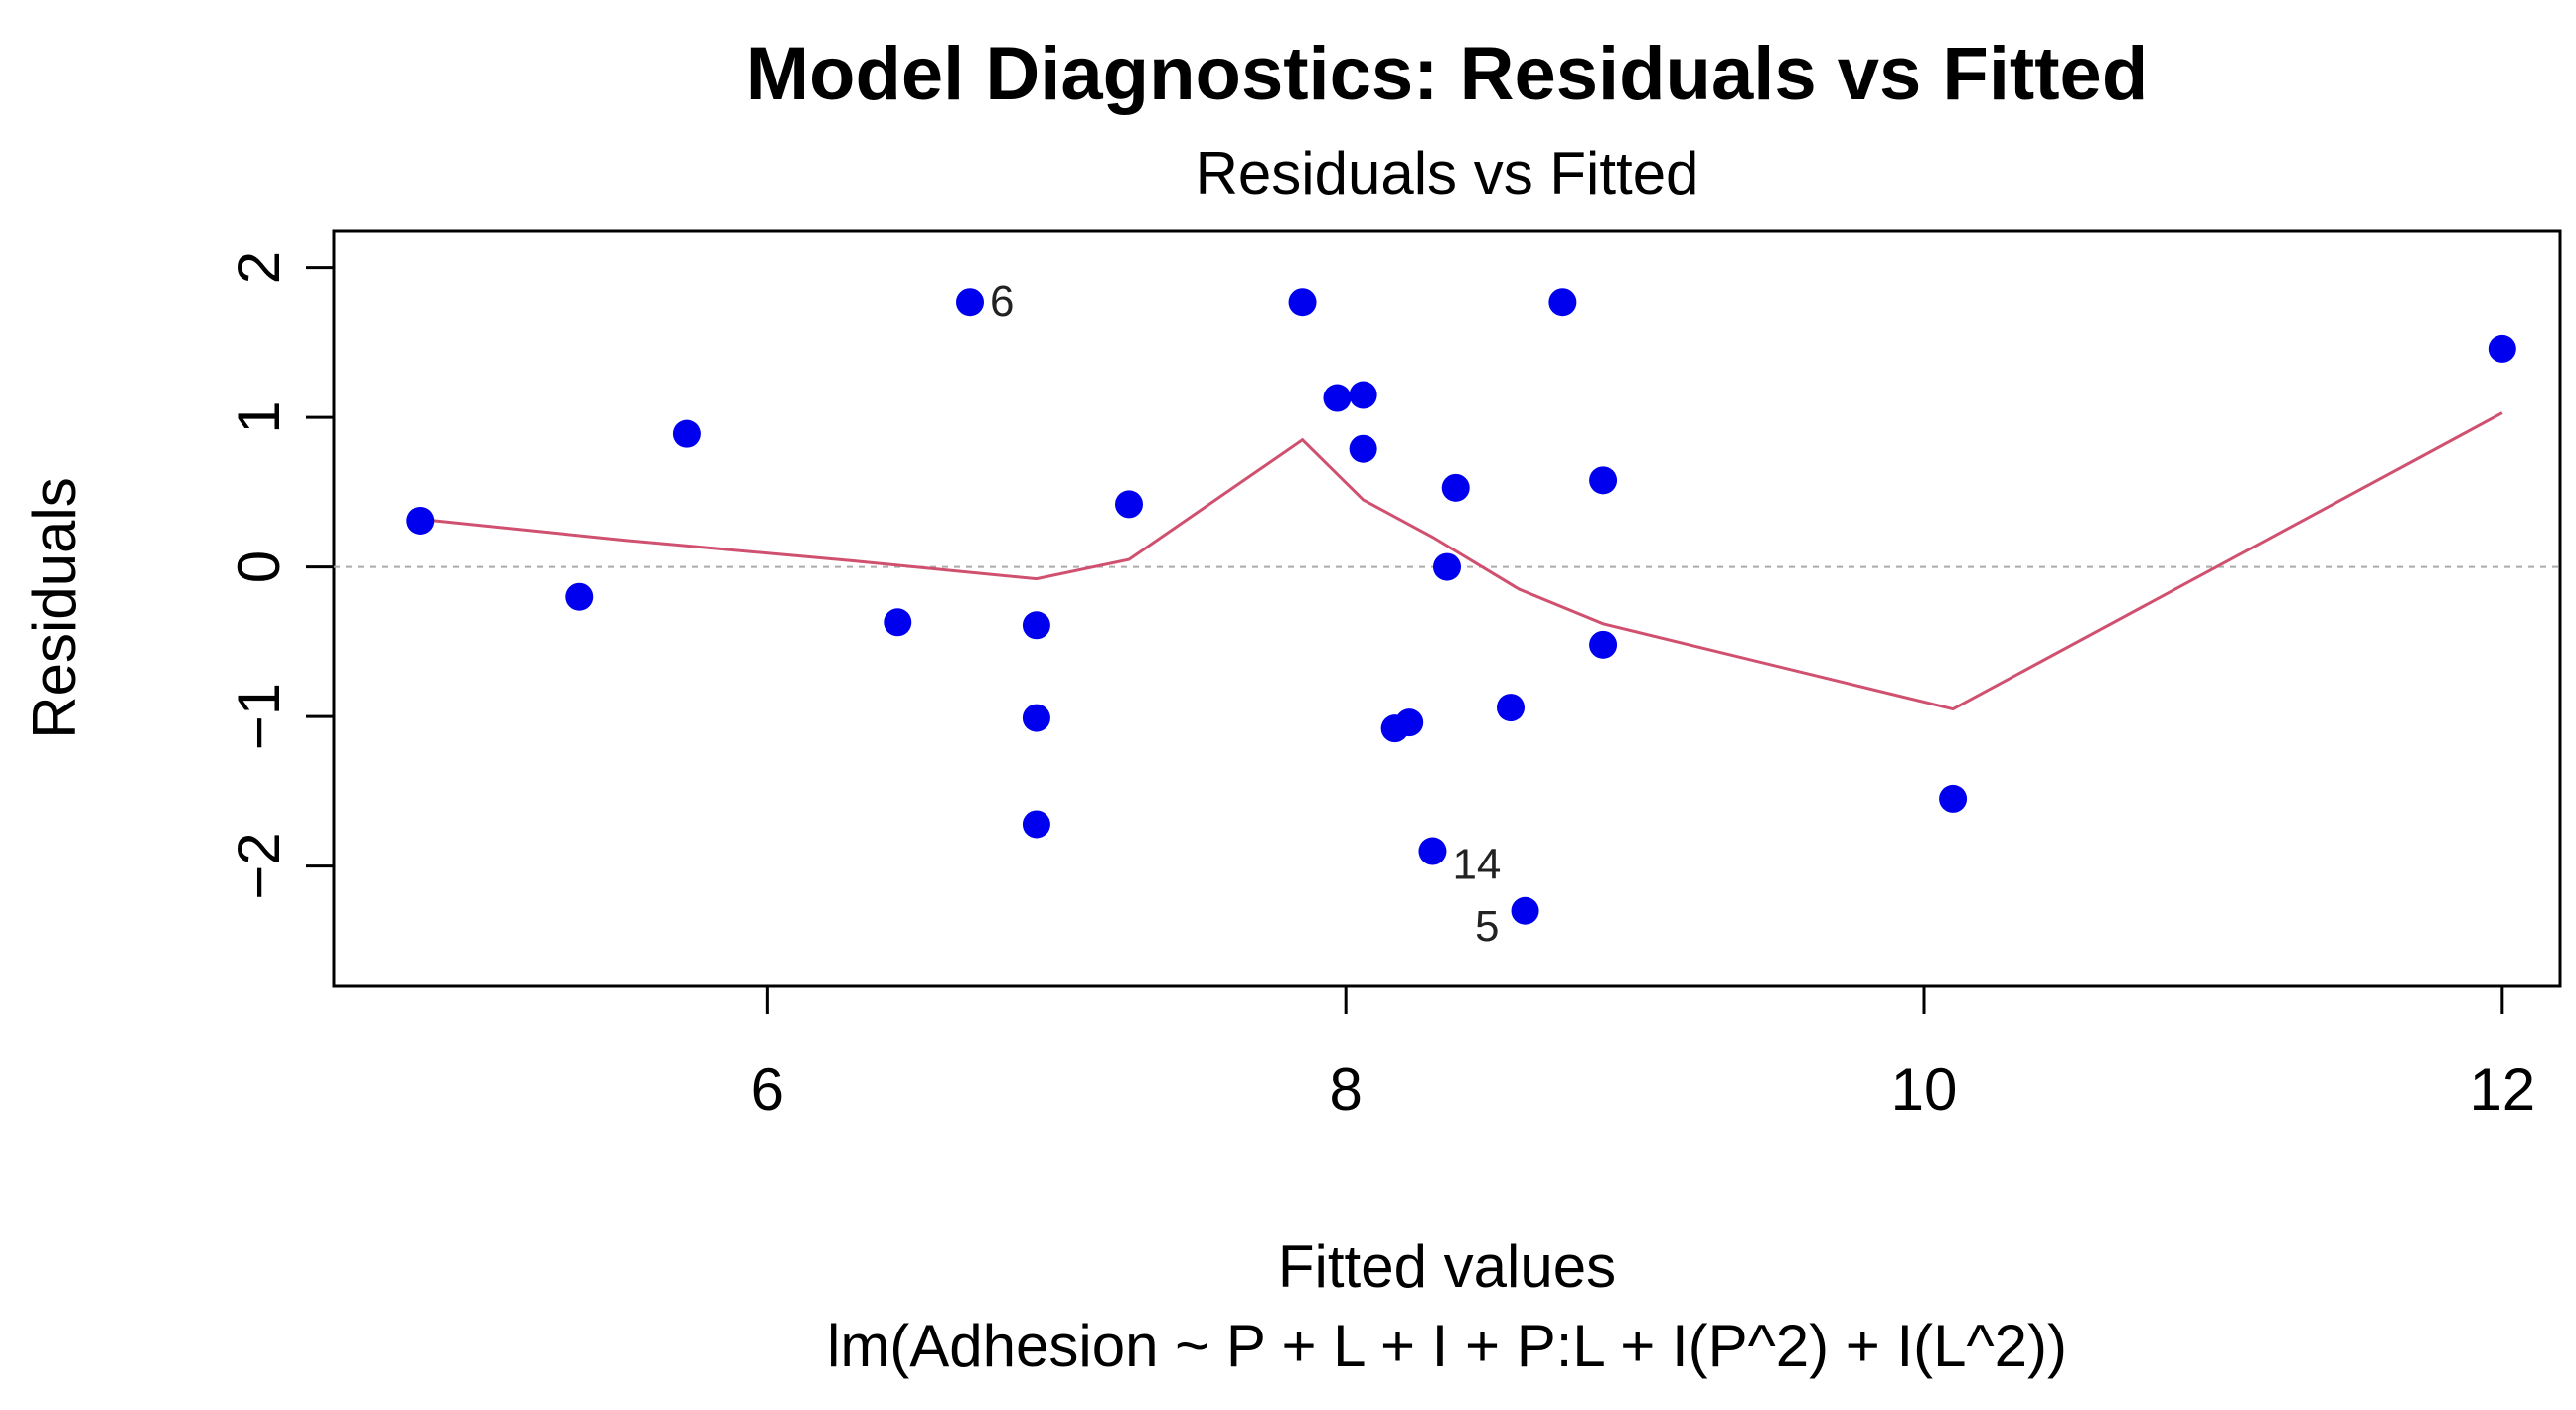 The image size is (2576, 1410). Describe the element at coordinates (1447, 74) in the screenshot. I see `chart-title: Model Diagnostics: Residuals vs Fitted` at that location.